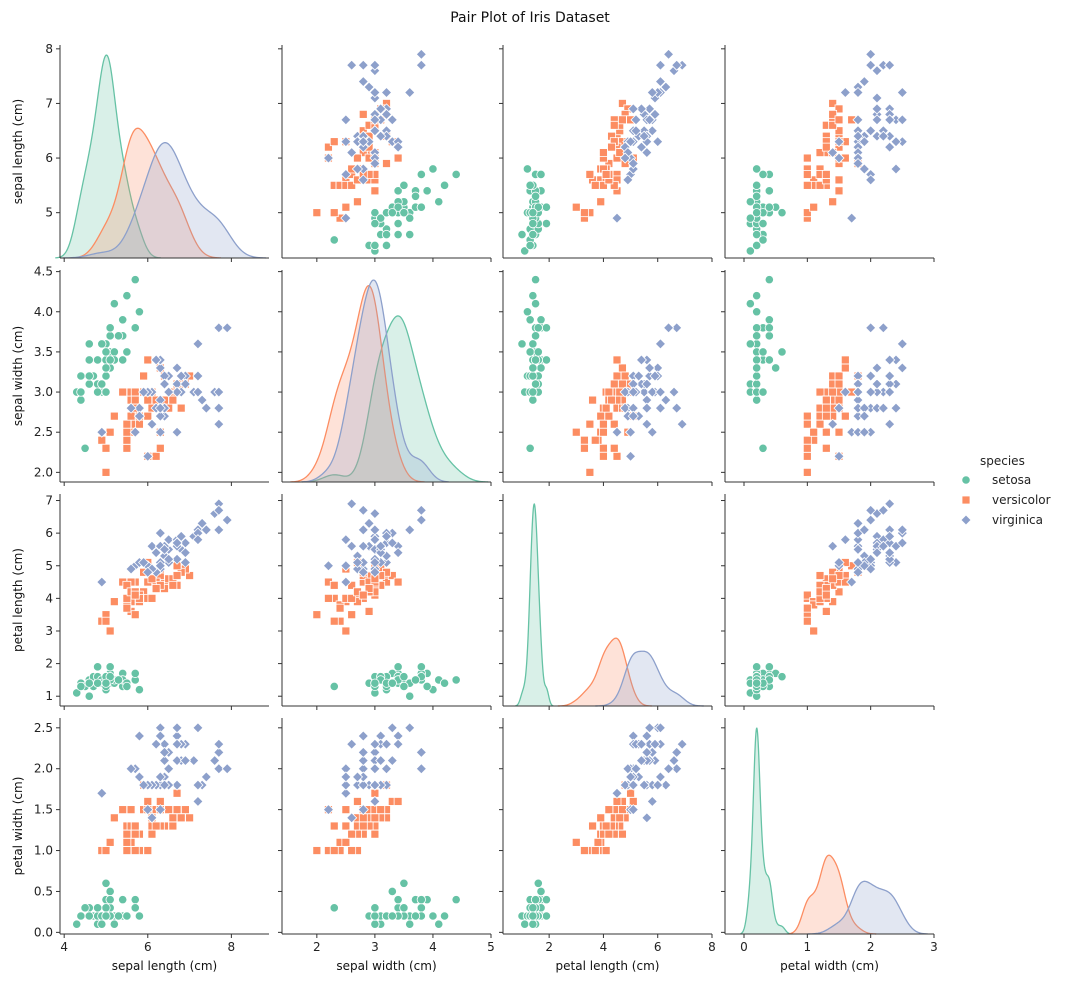 The width and height of the screenshot is (1068, 982). I want to click on y-tick-label: 5, so click(49, 566).